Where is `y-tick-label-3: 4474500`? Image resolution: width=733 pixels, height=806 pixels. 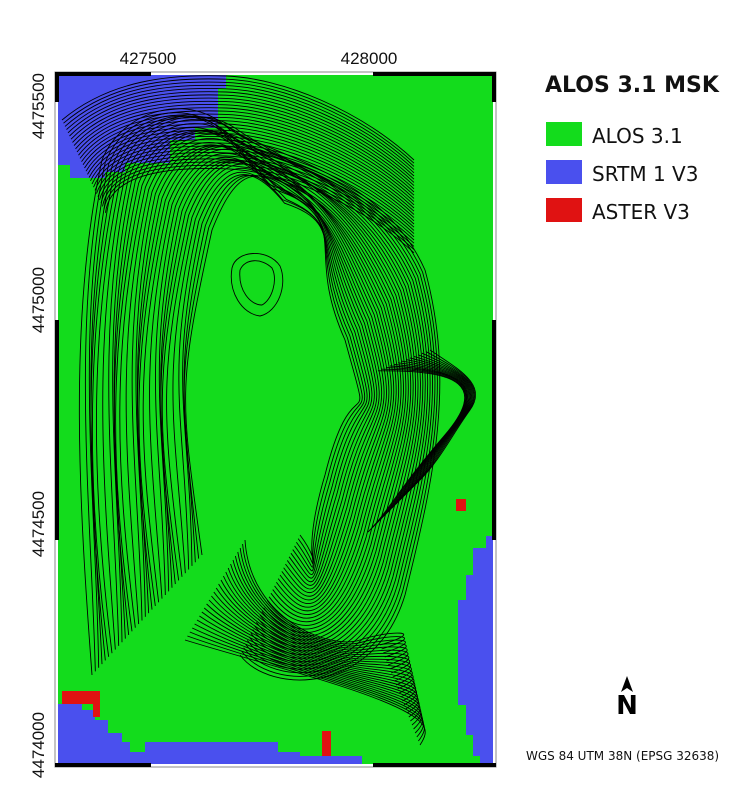 y-tick-label-3: 4474500 is located at coordinates (38, 524).